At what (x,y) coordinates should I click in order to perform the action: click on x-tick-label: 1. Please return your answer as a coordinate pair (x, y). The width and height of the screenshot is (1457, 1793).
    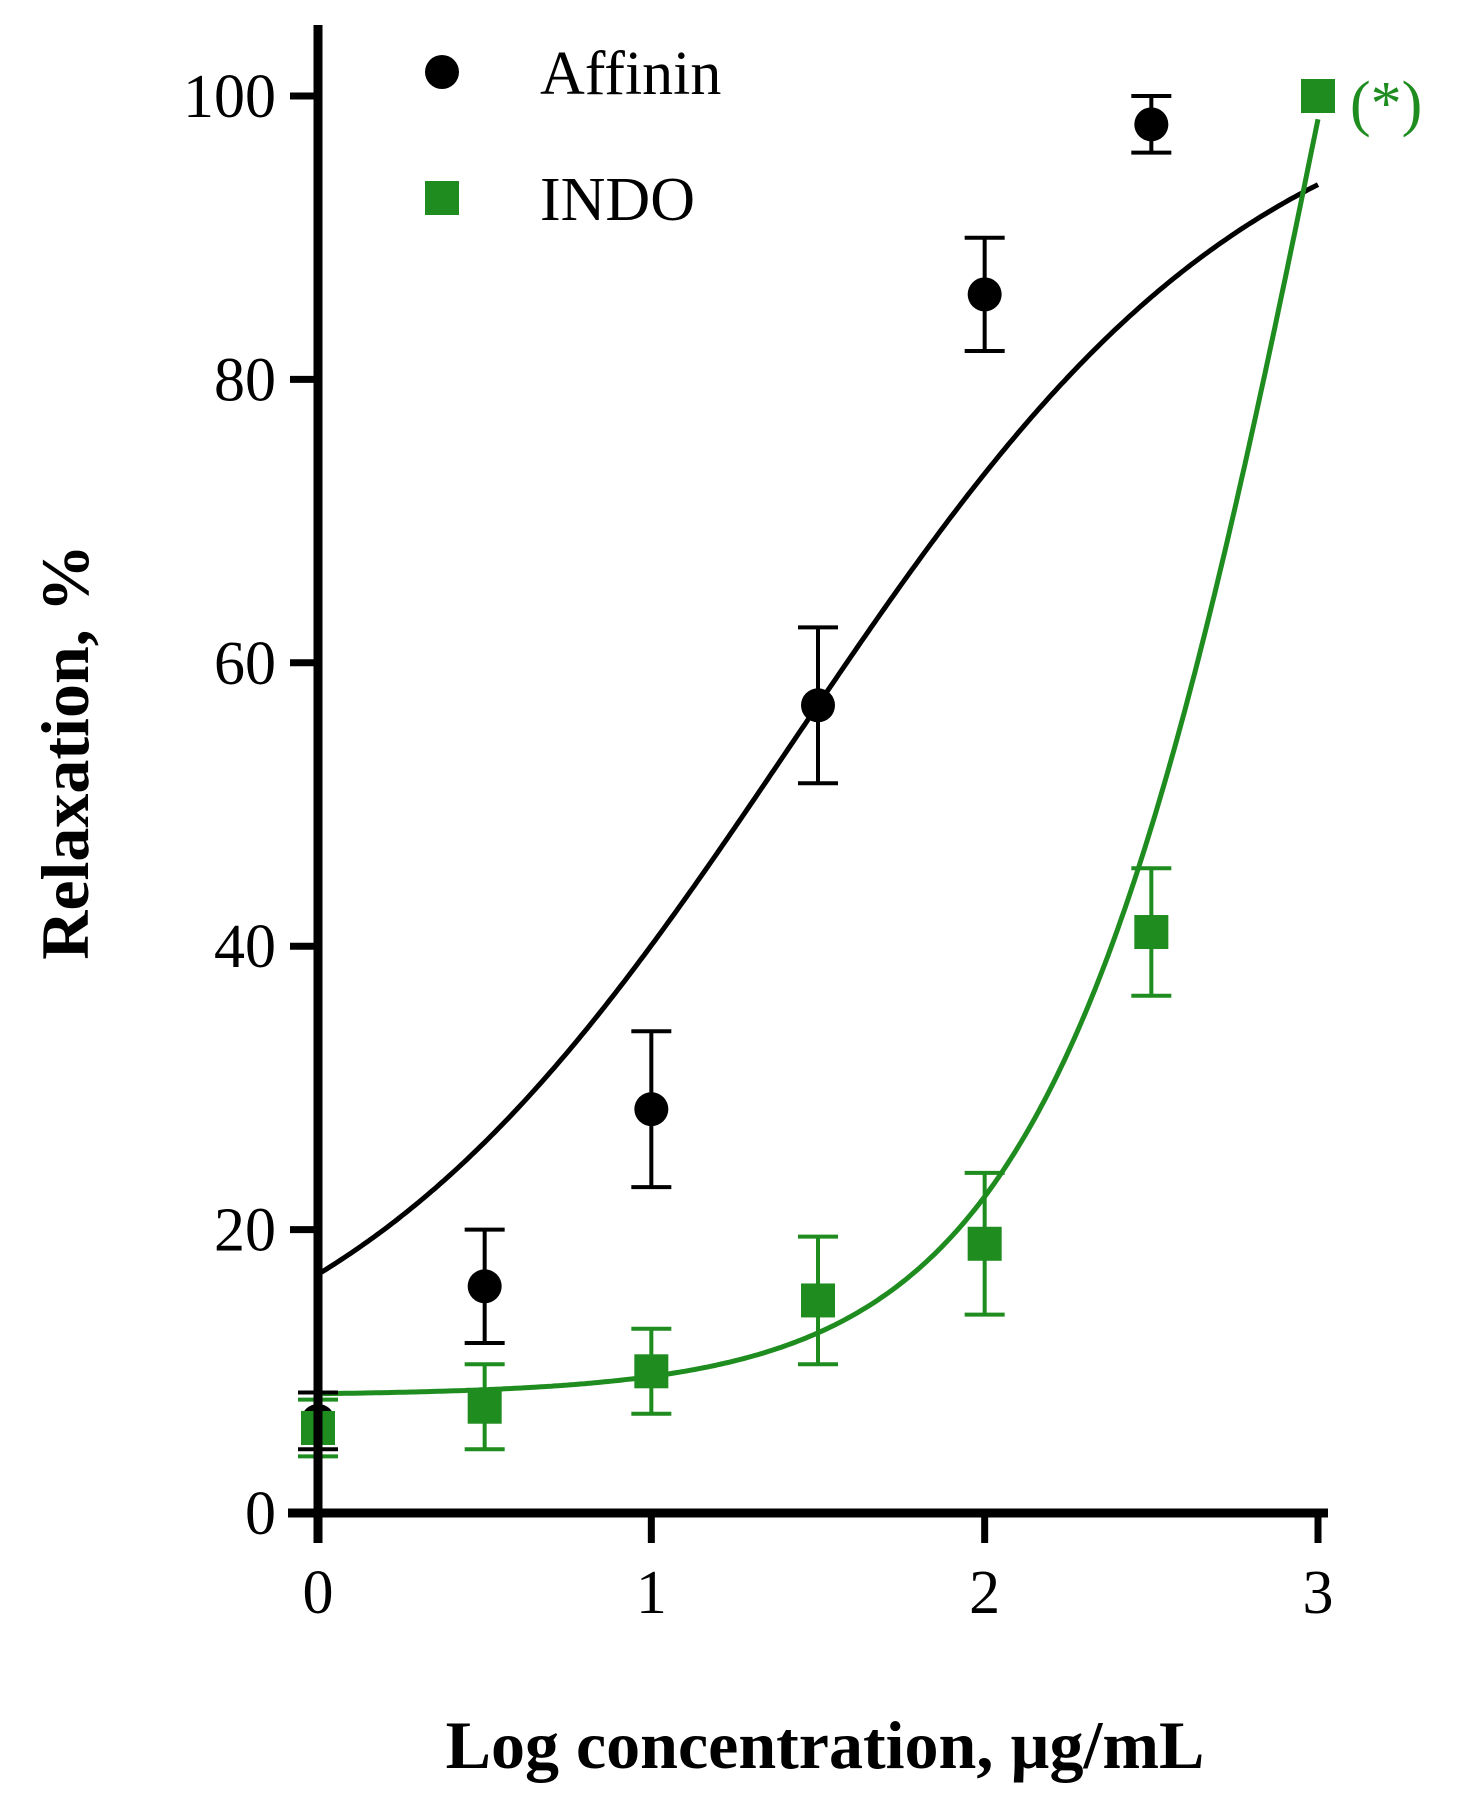
    Looking at the image, I should click on (651, 1593).